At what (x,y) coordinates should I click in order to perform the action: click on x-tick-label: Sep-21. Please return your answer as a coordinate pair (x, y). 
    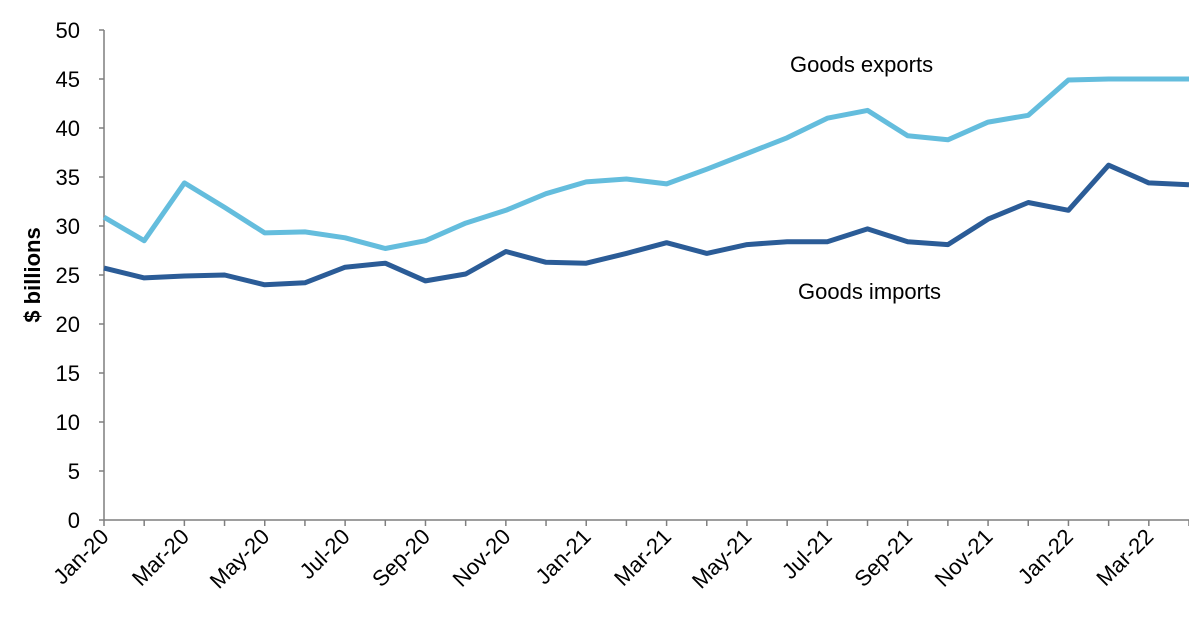
    Looking at the image, I should click on (883, 558).